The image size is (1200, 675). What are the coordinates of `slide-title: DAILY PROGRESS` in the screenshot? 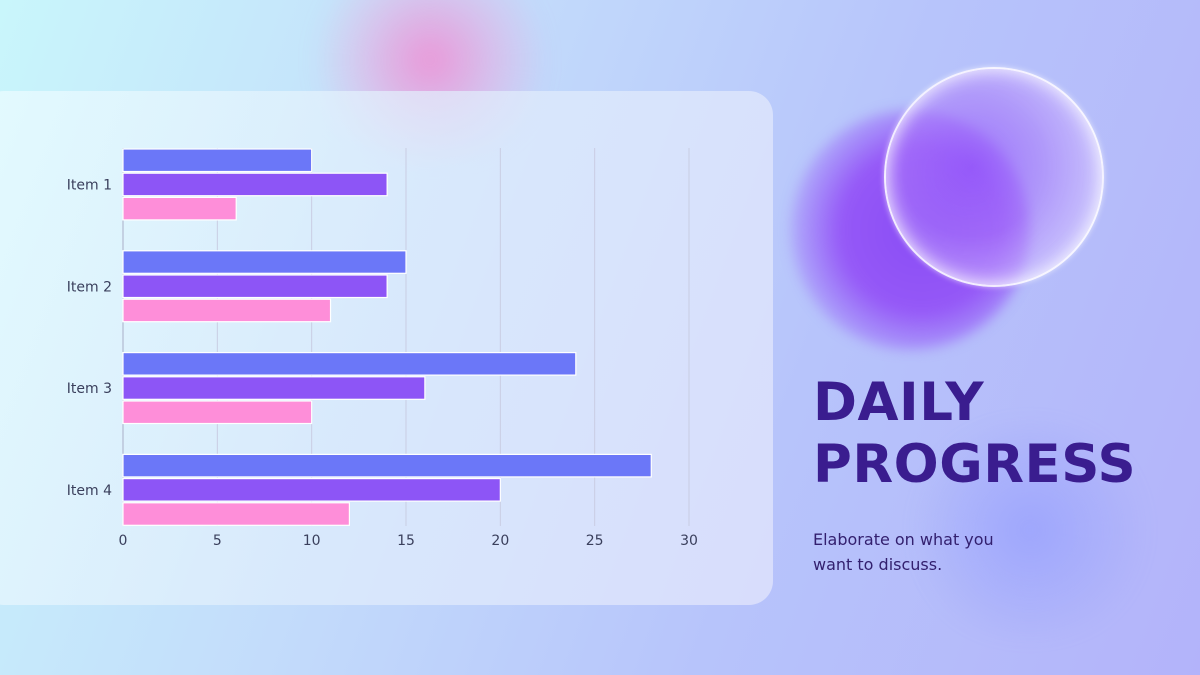 It's located at (974, 434).